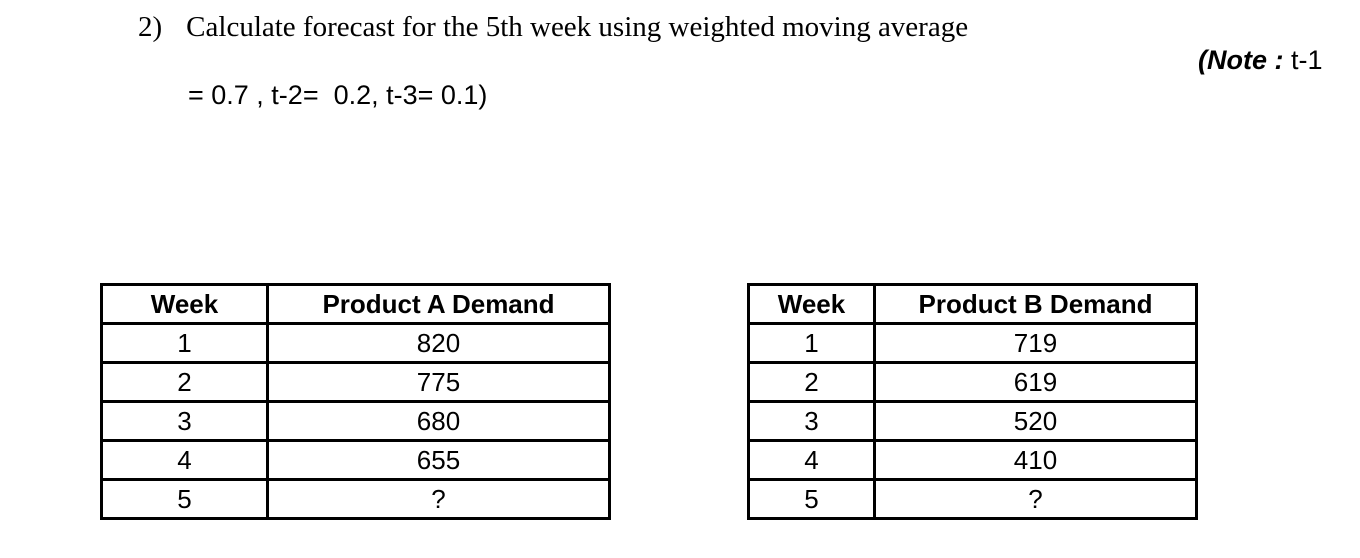 This screenshot has height=558, width=1360. I want to click on demand-cell: 719, so click(1035, 343).